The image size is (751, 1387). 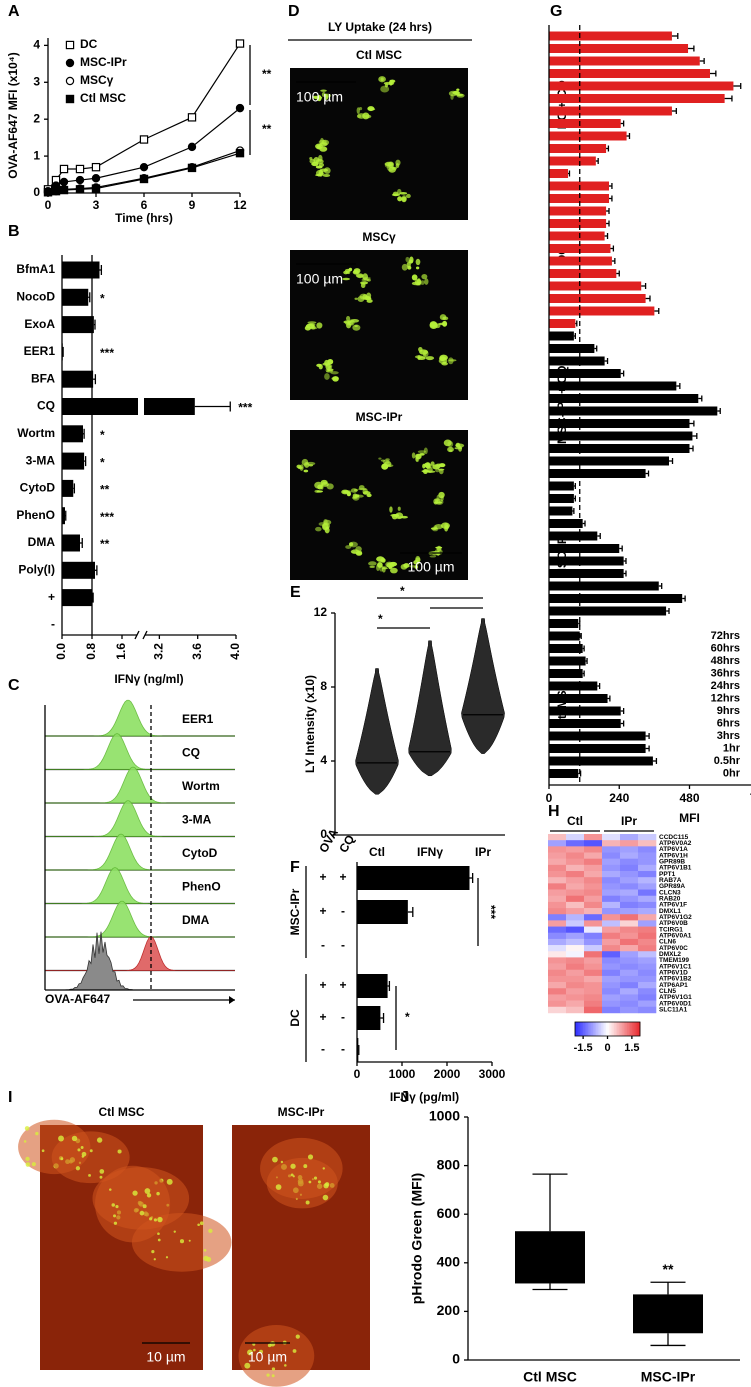 I want to click on row-label: GPR89B, so click(x=672, y=861).